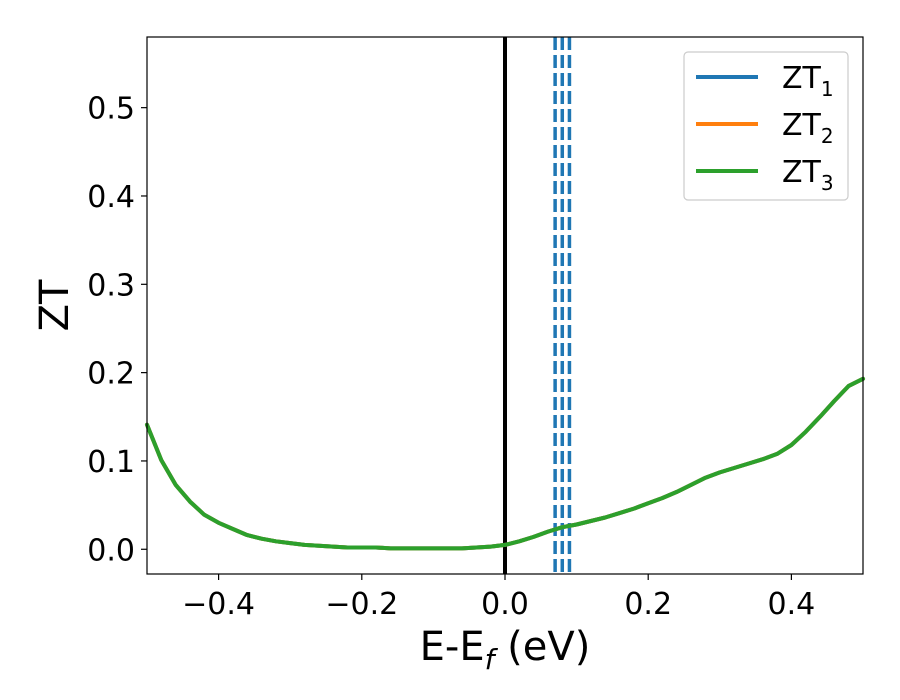  What do you see at coordinates (111, 109) in the screenshot?
I see `y-tick-label: 0.5` at bounding box center [111, 109].